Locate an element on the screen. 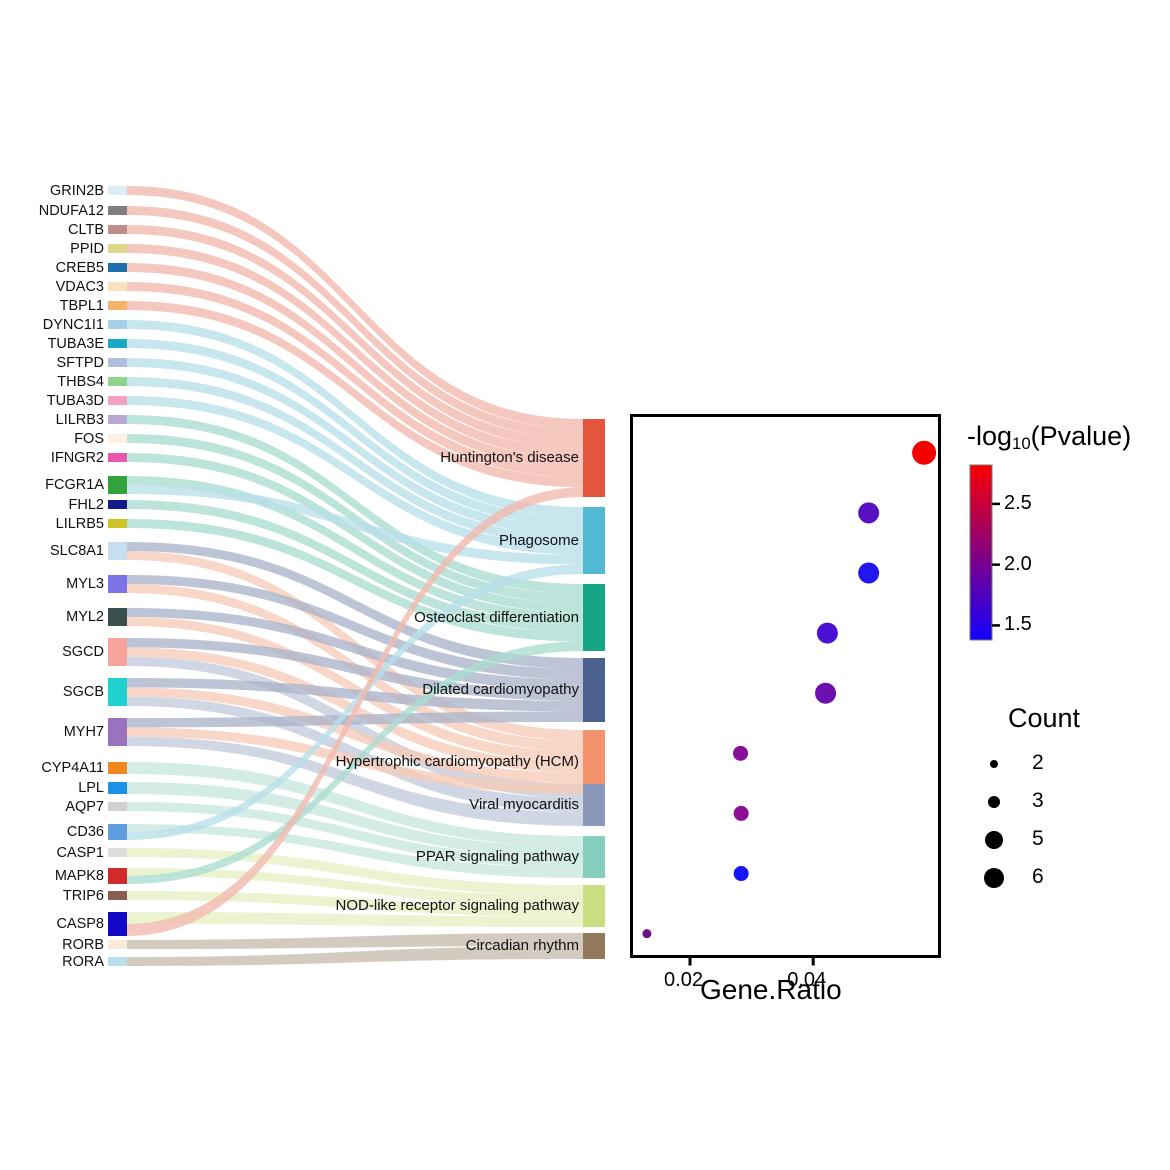 This screenshot has height=1170, width=1170. x-axis-title: Gene.Ratio is located at coordinates (771, 989).